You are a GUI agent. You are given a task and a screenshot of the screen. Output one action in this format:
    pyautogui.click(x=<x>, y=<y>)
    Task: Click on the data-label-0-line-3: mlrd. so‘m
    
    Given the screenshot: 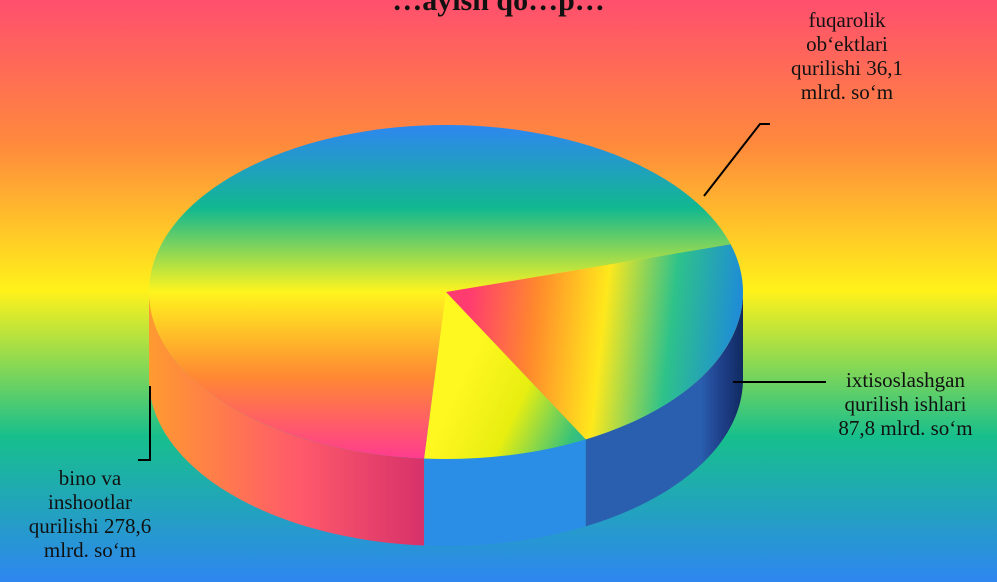 What is the action you would take?
    pyautogui.click(x=90, y=550)
    